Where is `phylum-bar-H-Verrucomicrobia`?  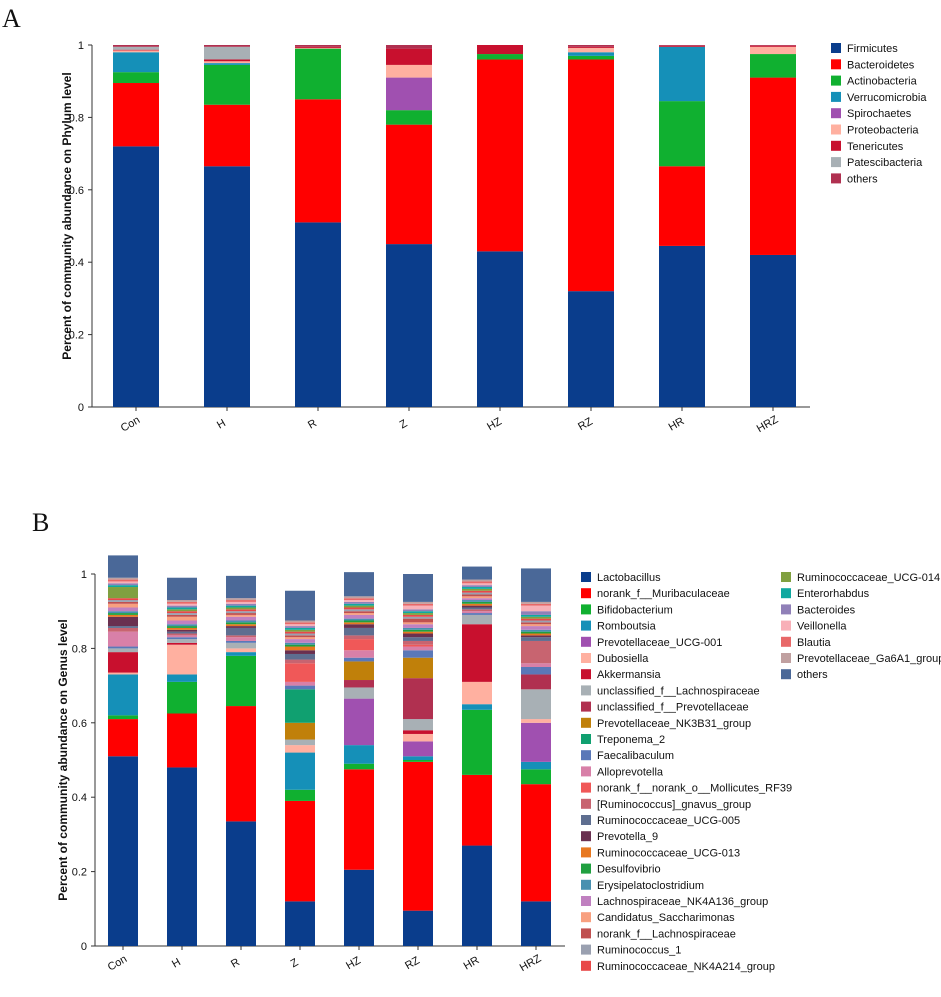 phylum-bar-H-Verrucomicrobia is located at coordinates (227, 64).